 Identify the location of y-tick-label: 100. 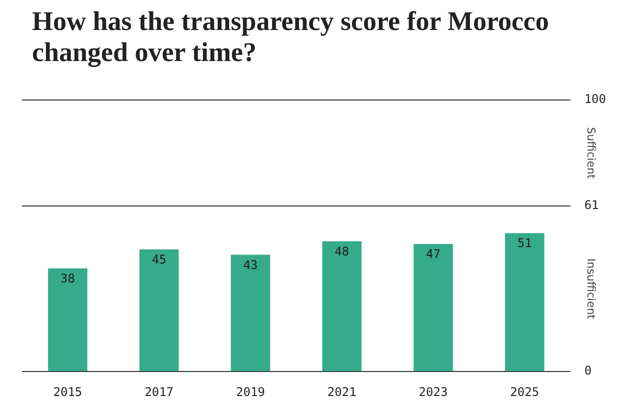
(595, 99).